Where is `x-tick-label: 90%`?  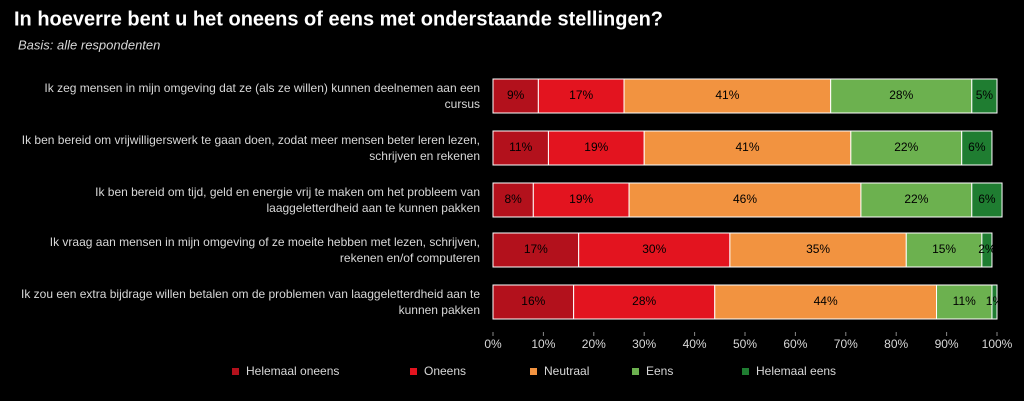
x-tick-label: 90% is located at coordinates (947, 344).